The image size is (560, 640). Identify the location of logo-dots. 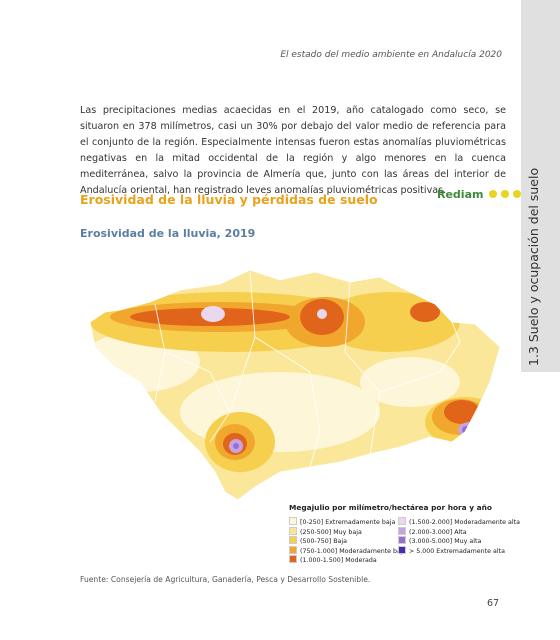
(505, 194).